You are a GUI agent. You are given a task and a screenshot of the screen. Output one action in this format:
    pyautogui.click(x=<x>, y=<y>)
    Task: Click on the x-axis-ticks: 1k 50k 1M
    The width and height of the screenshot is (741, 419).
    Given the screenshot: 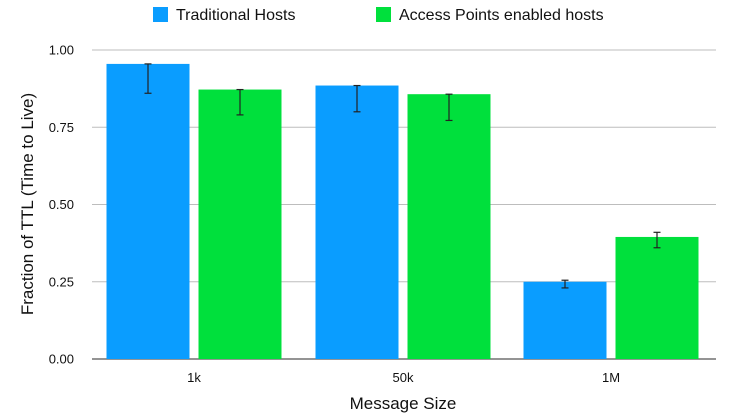 What is the action you would take?
    pyautogui.click(x=403, y=377)
    